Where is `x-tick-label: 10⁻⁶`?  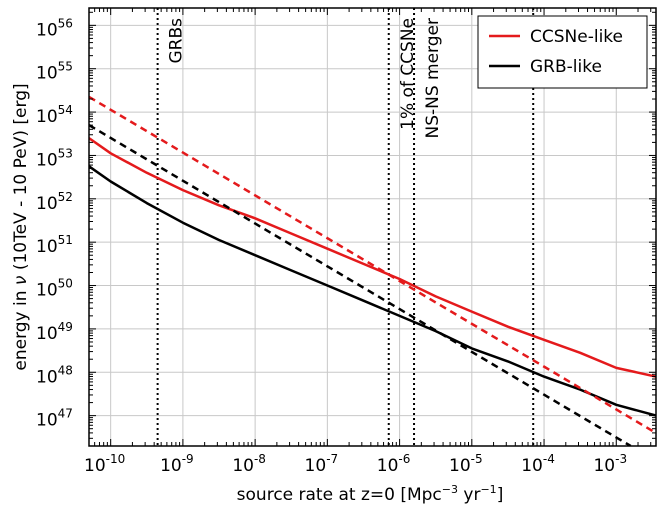
x-tick-label: 10⁻⁶ is located at coordinates (394, 464).